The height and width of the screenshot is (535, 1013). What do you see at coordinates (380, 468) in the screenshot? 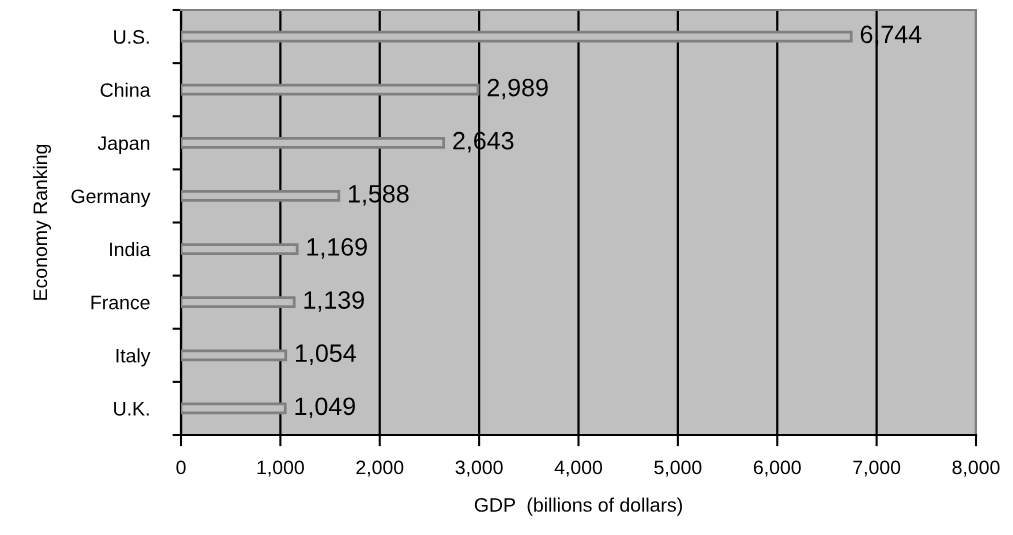
I see `x-tick-label: 2,000` at bounding box center [380, 468].